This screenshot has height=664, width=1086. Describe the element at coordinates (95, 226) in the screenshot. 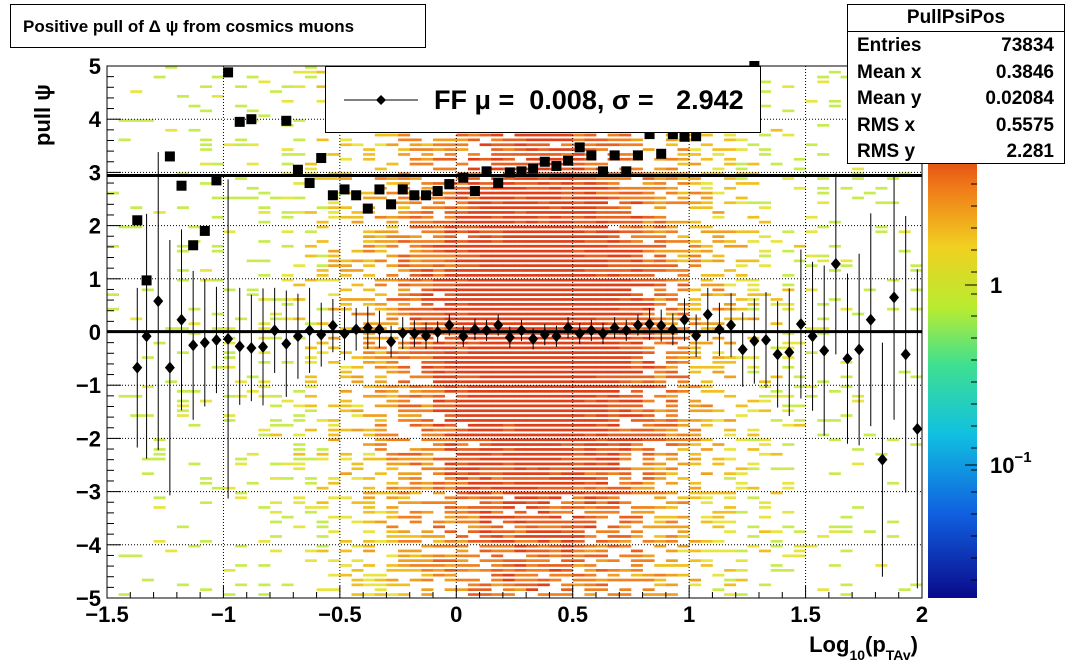

I see `y-tick-label: 2` at that location.